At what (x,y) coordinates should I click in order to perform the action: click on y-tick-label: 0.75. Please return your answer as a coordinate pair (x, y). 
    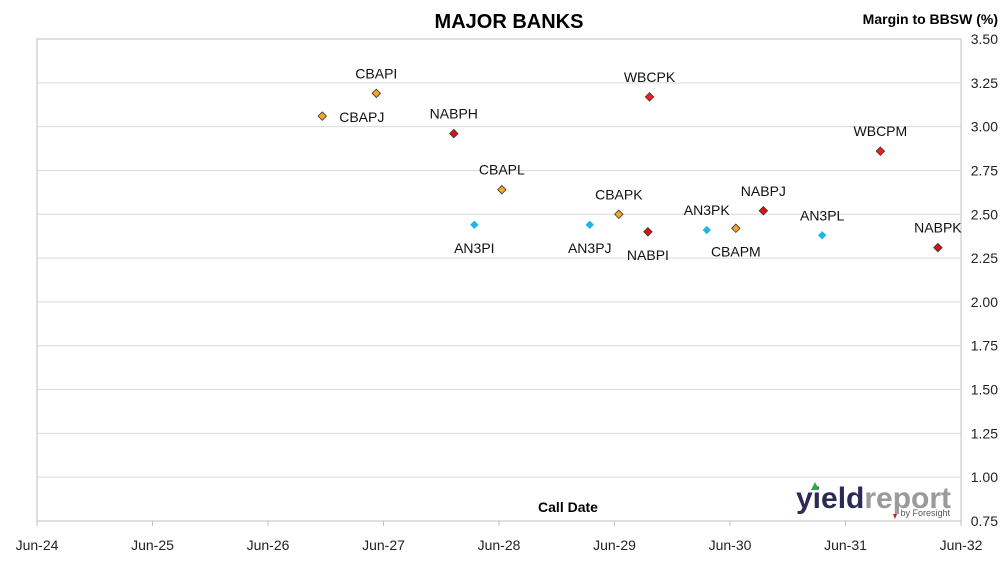
    Looking at the image, I should click on (984, 521).